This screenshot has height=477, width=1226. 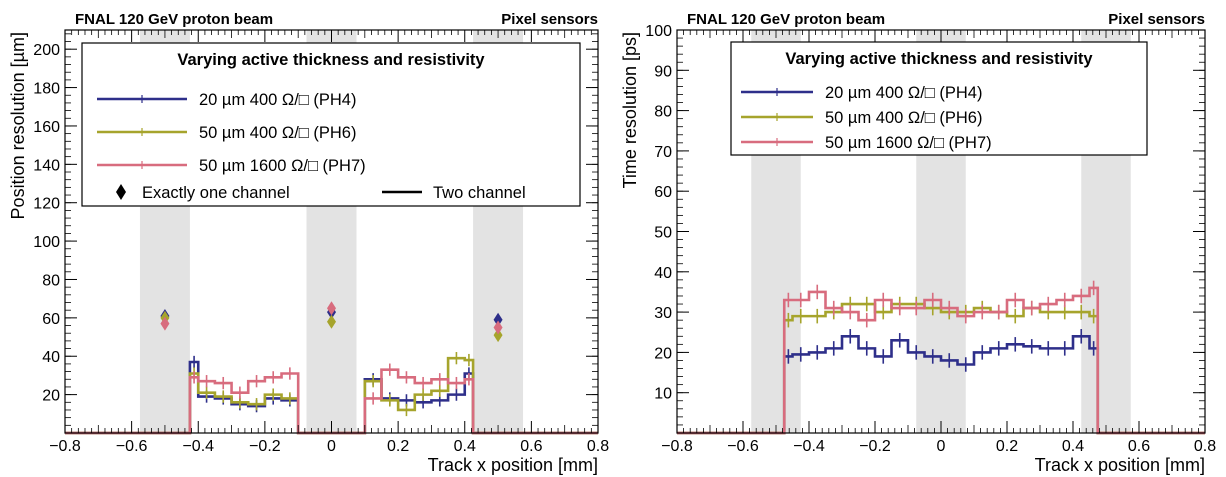 I want to click on legend-label-two-channel: Two channel, so click(x=479, y=193).